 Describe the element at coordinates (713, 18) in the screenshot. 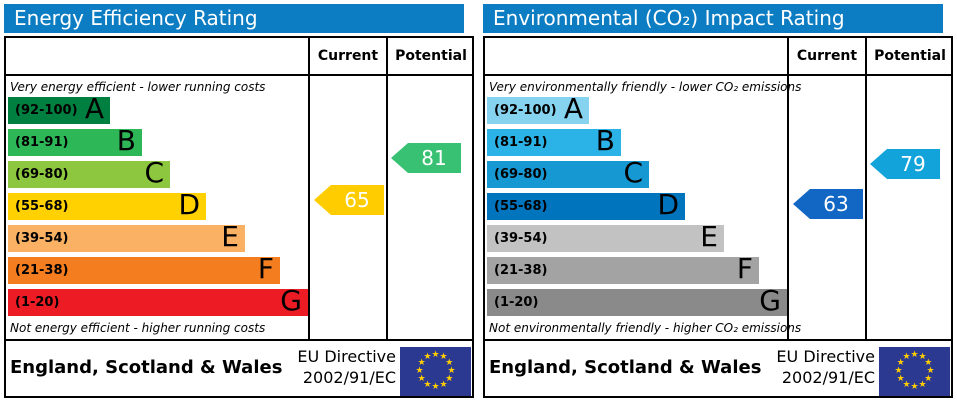

I see `panel-title: Environmental (CO₂) Impact Rating` at that location.